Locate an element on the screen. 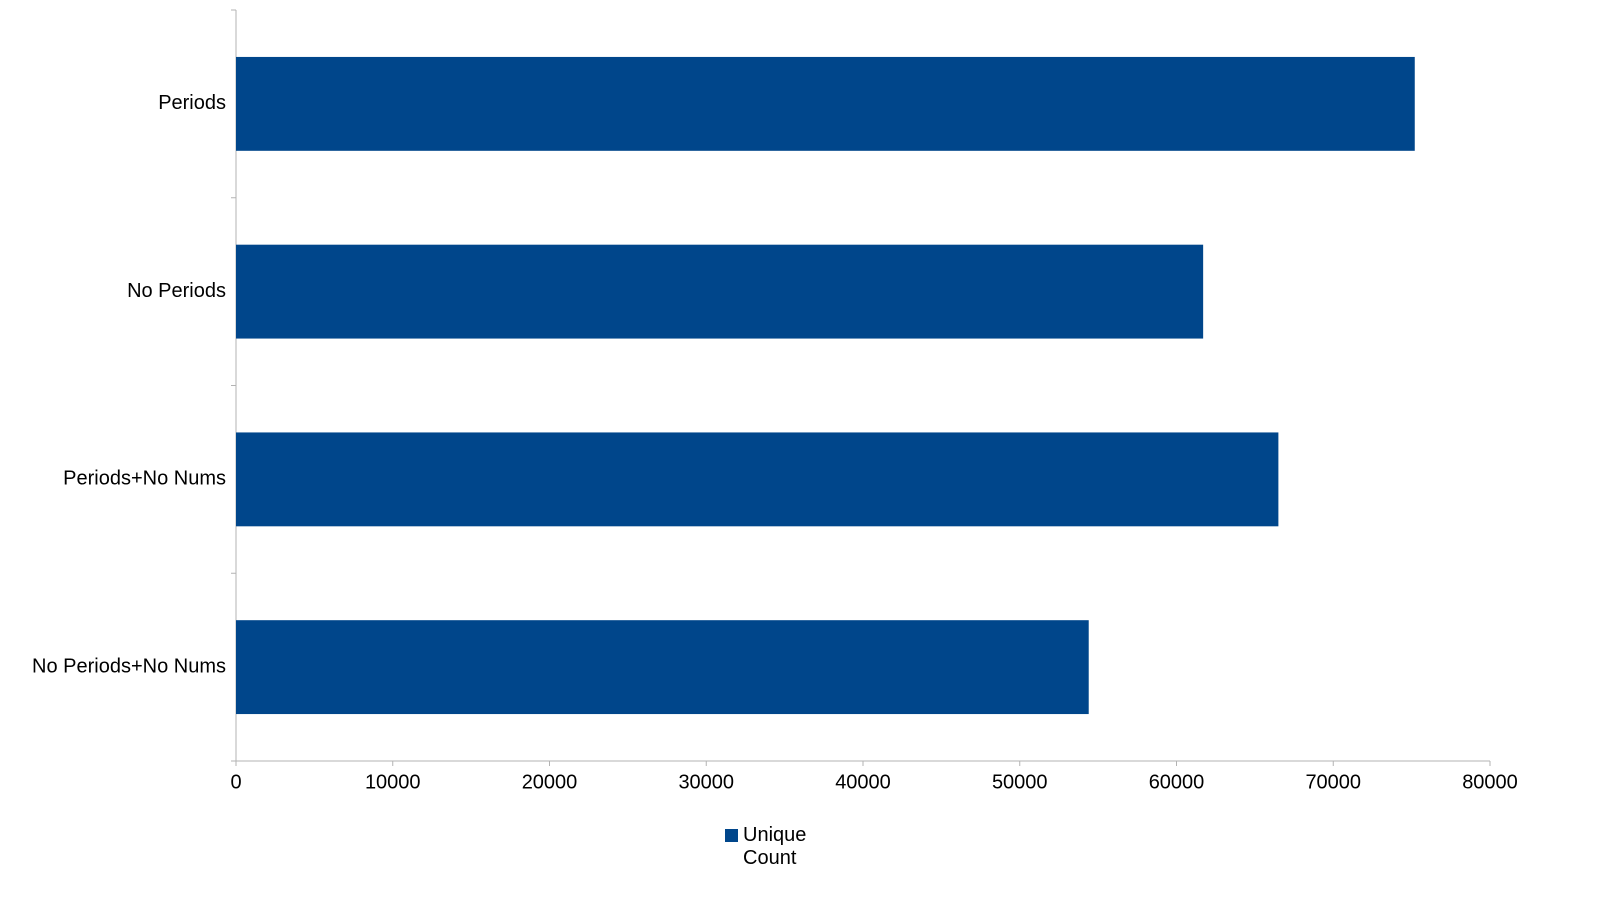 Image resolution: width=1600 pixels, height=900 pixels. x-tick-label: 60000 is located at coordinates (1177, 782).